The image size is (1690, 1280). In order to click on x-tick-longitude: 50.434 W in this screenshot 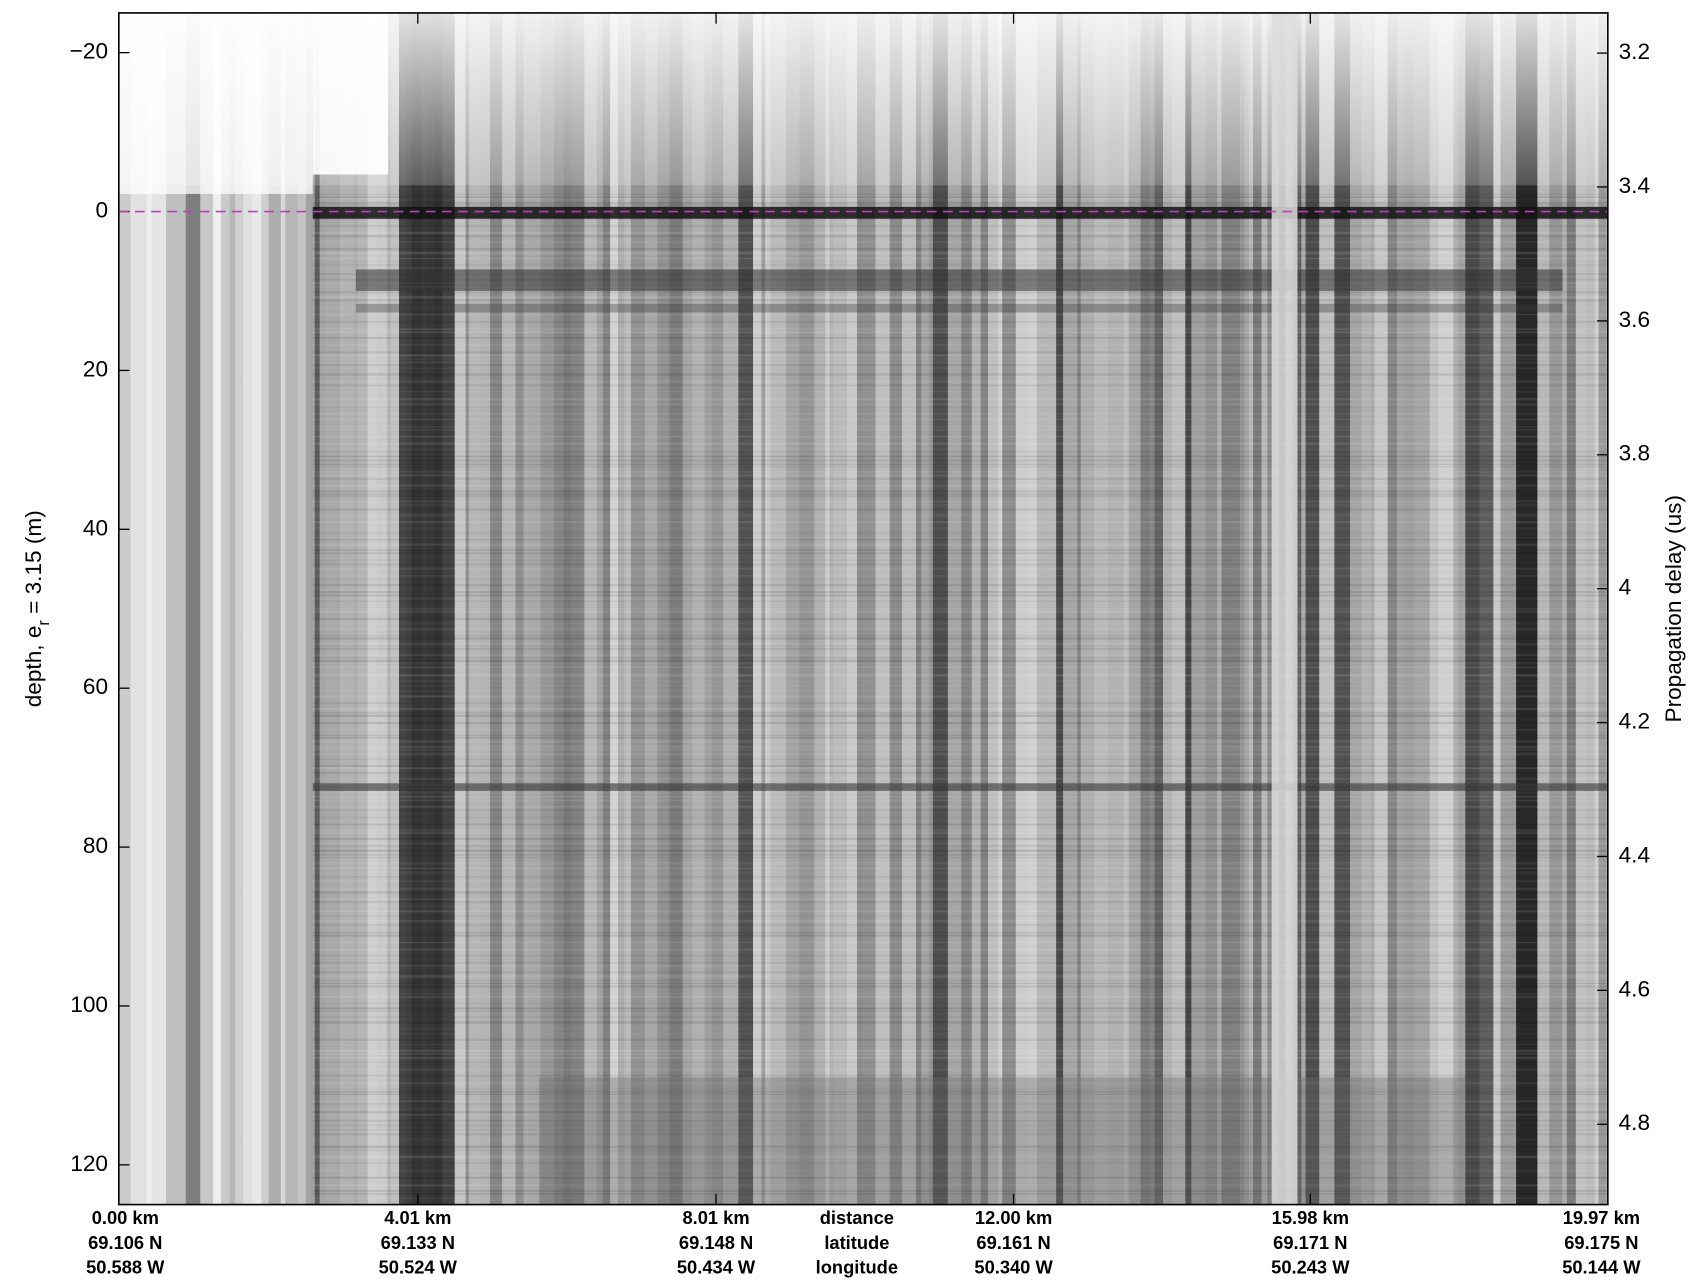, I will do `click(716, 1267)`.